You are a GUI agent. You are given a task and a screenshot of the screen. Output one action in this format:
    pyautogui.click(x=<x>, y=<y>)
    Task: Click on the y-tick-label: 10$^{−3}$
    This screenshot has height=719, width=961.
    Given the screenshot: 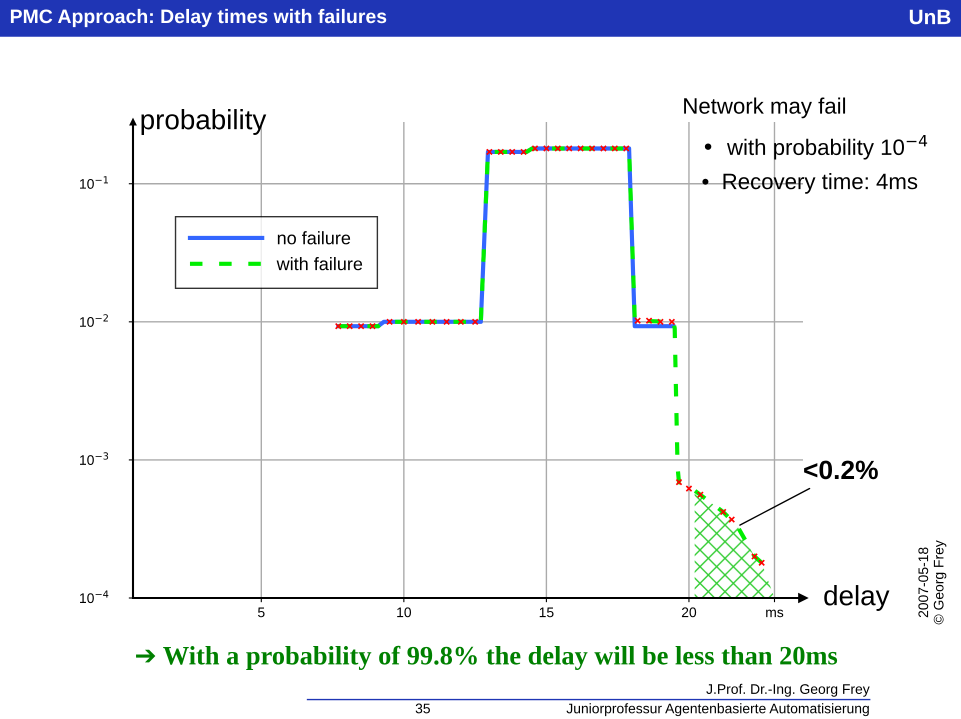 What is the action you would take?
    pyautogui.click(x=94, y=458)
    